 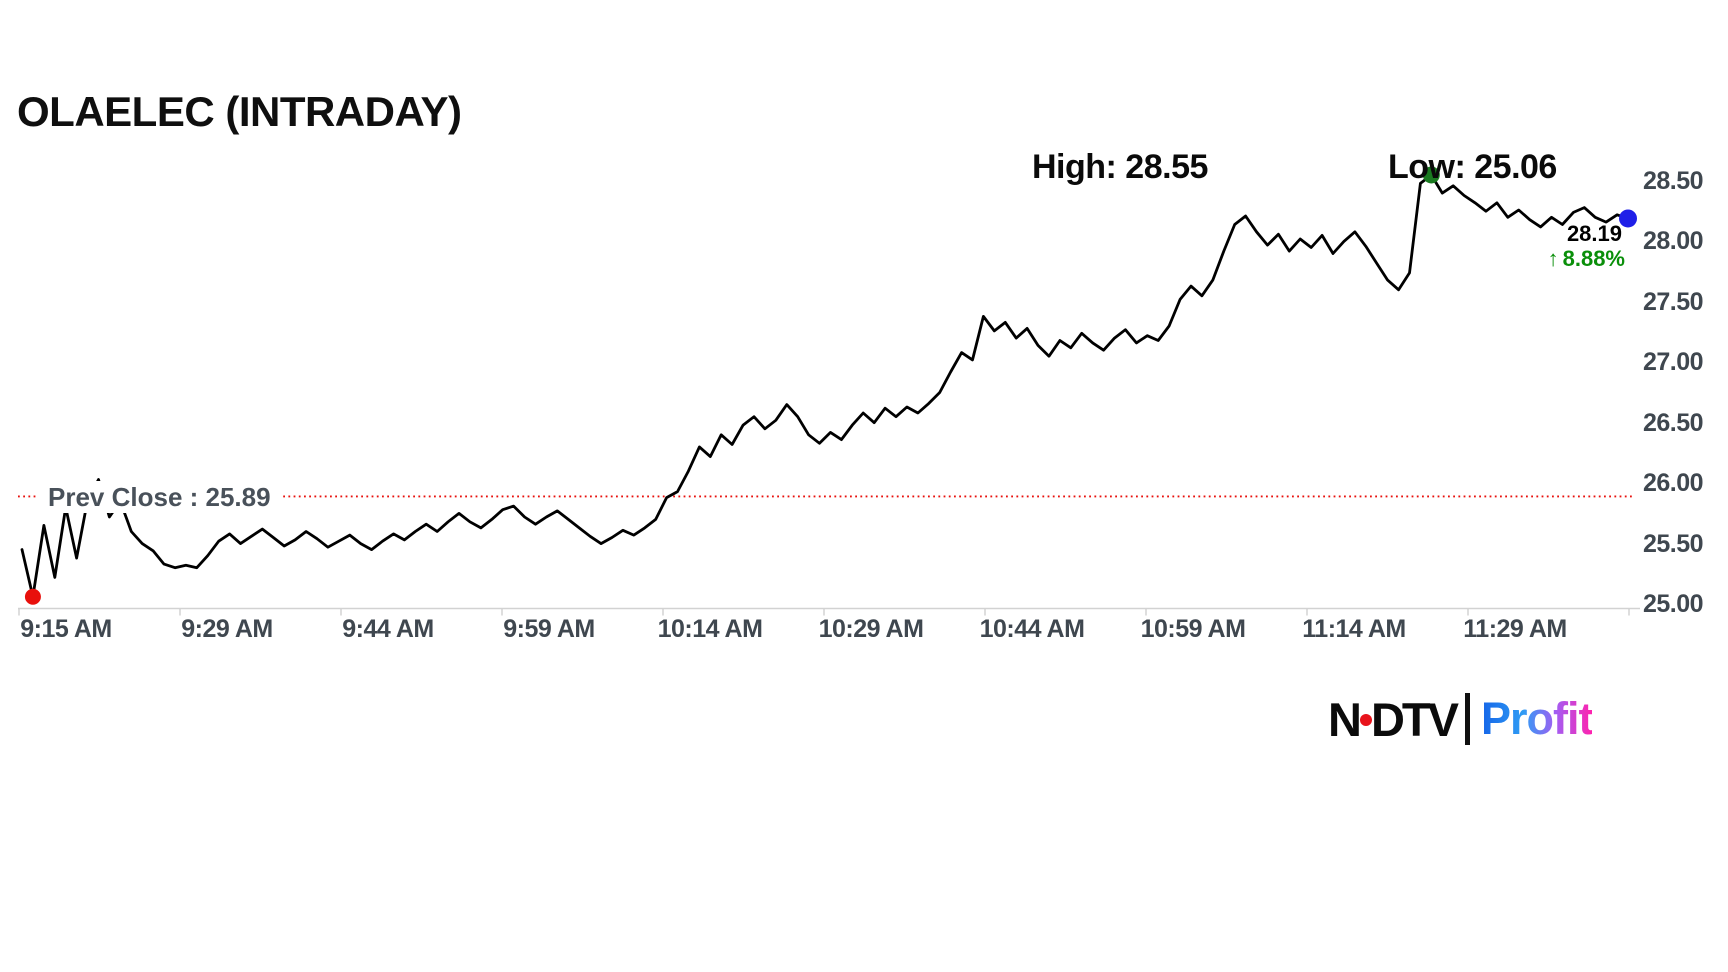 I want to click on y-axis-tick-label: 25.50, so click(x=1673, y=543).